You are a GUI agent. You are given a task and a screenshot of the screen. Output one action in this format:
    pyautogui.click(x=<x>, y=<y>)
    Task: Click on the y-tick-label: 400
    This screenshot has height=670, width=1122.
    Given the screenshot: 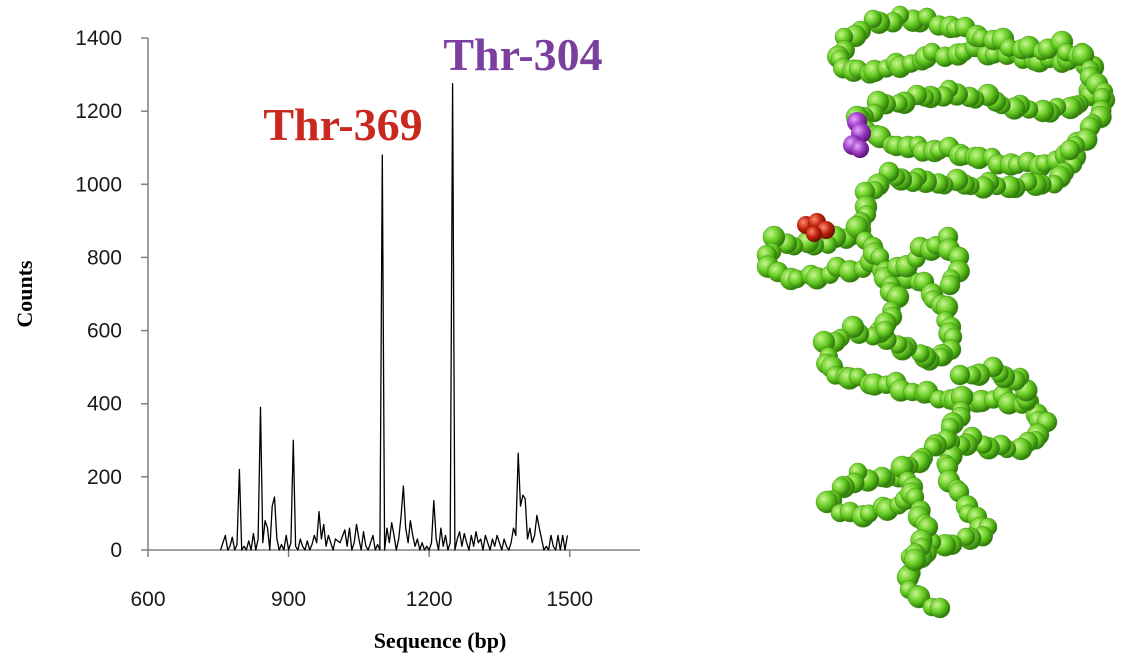 What is the action you would take?
    pyautogui.click(x=104, y=404)
    